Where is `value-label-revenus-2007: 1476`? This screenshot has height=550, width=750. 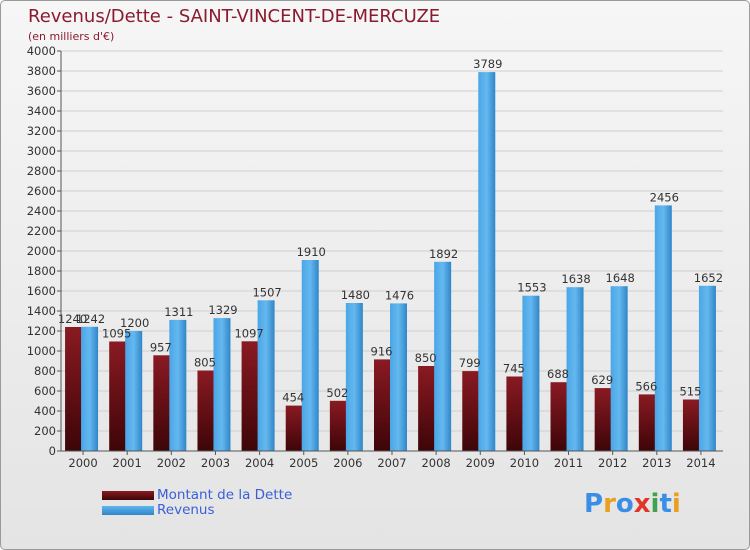 value-label-revenus-2007: 1476 is located at coordinates (399, 295).